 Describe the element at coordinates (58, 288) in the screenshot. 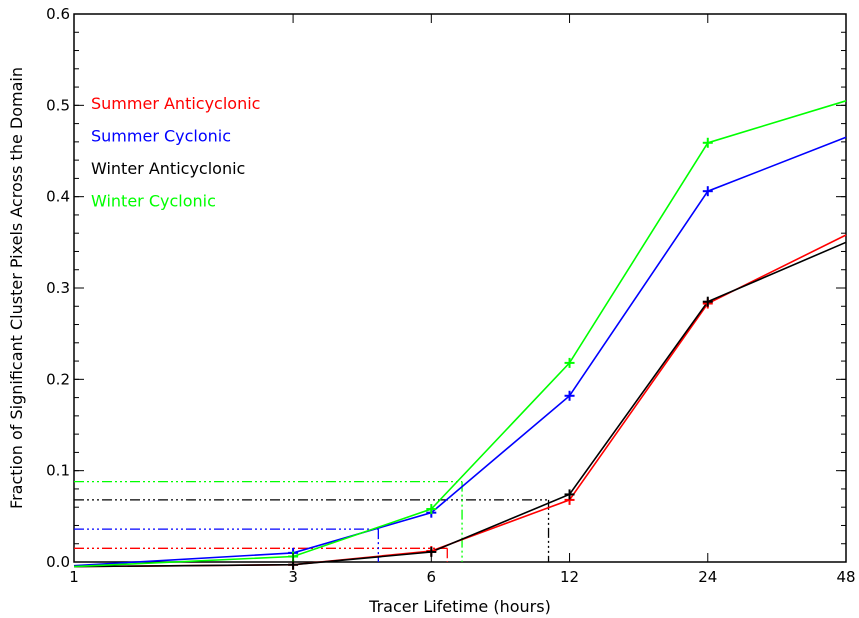

I see `y-tick-label: 0.3` at that location.